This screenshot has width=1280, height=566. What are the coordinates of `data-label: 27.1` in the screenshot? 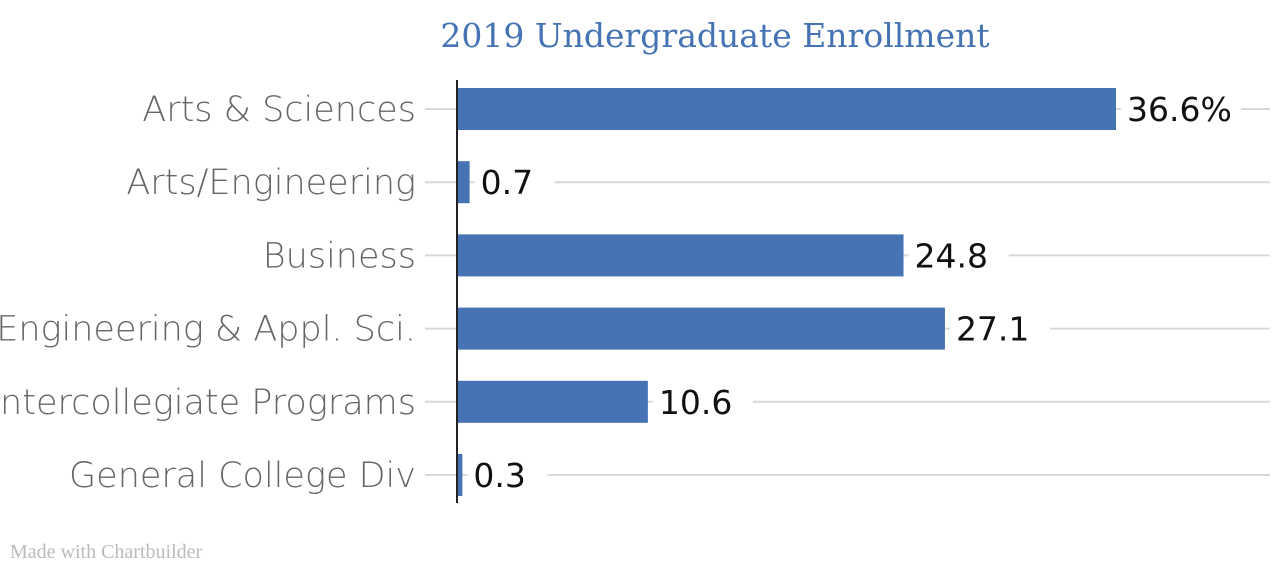 It's located at (992, 329).